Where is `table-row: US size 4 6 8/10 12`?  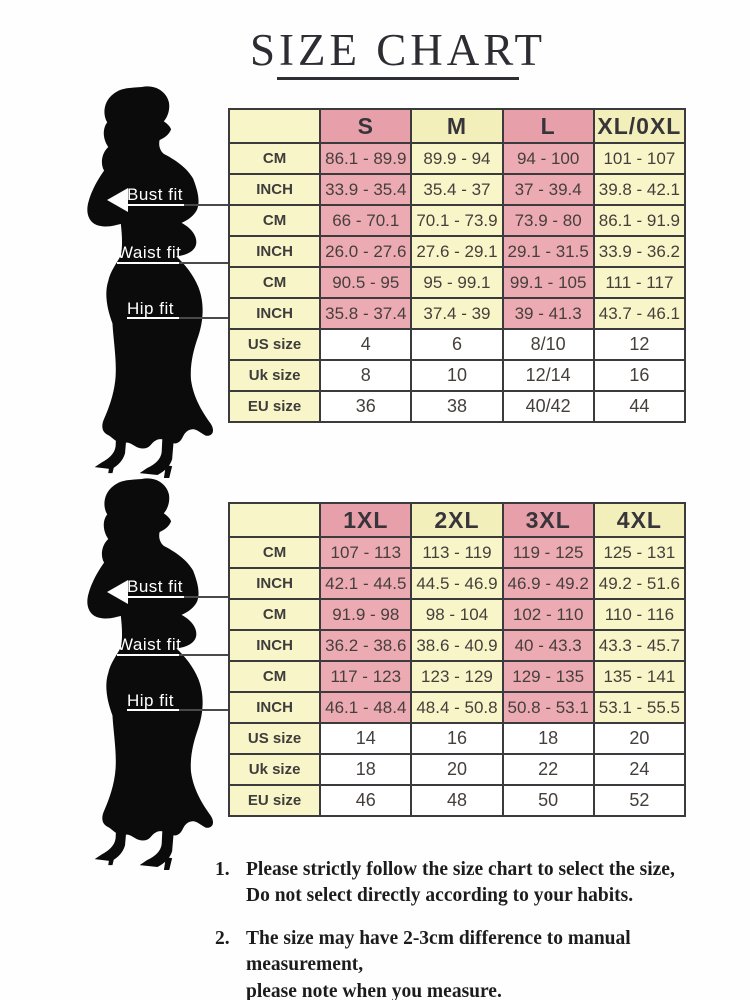
table-row: US size 4 6 8/10 12 is located at coordinates (457, 344).